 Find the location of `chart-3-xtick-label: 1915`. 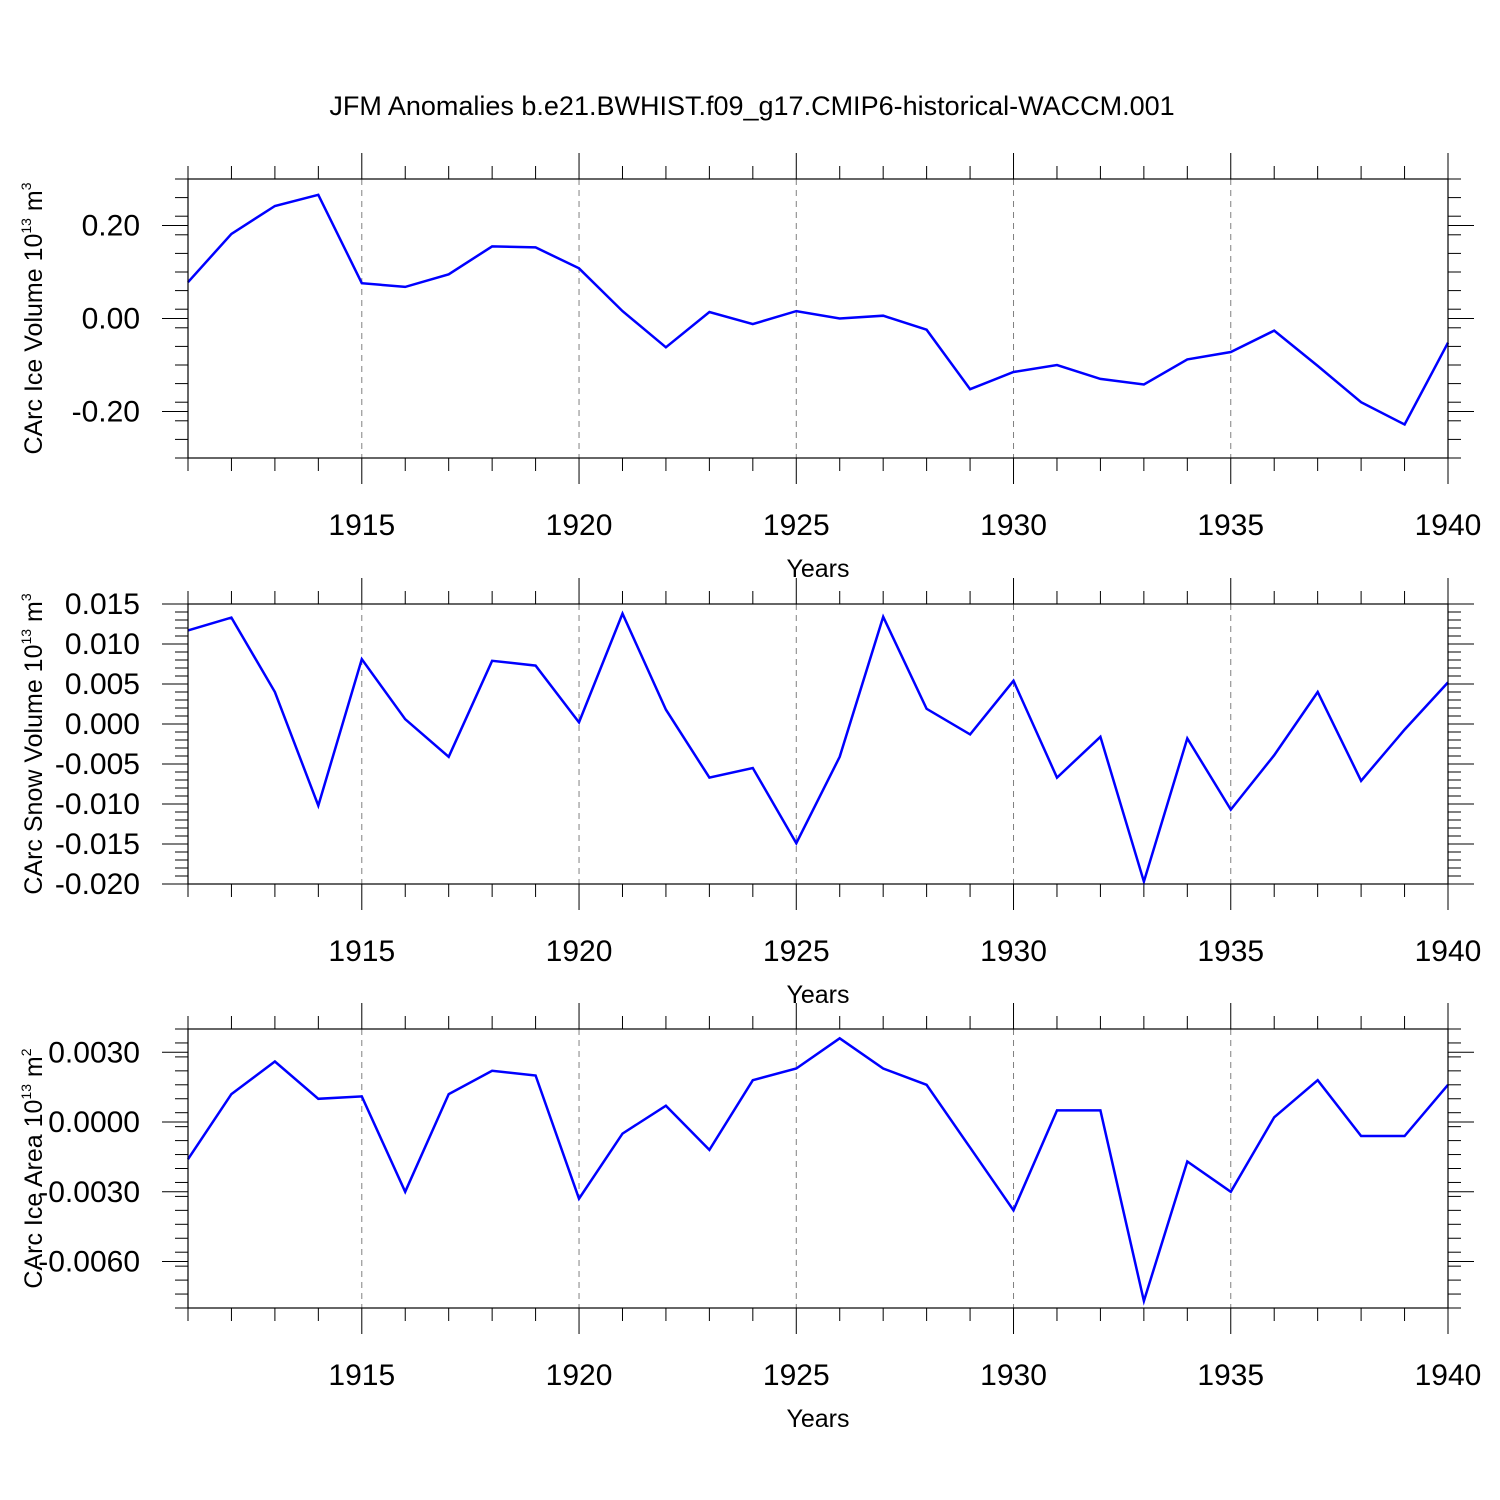

chart-3-xtick-label: 1915 is located at coordinates (361, 1375).